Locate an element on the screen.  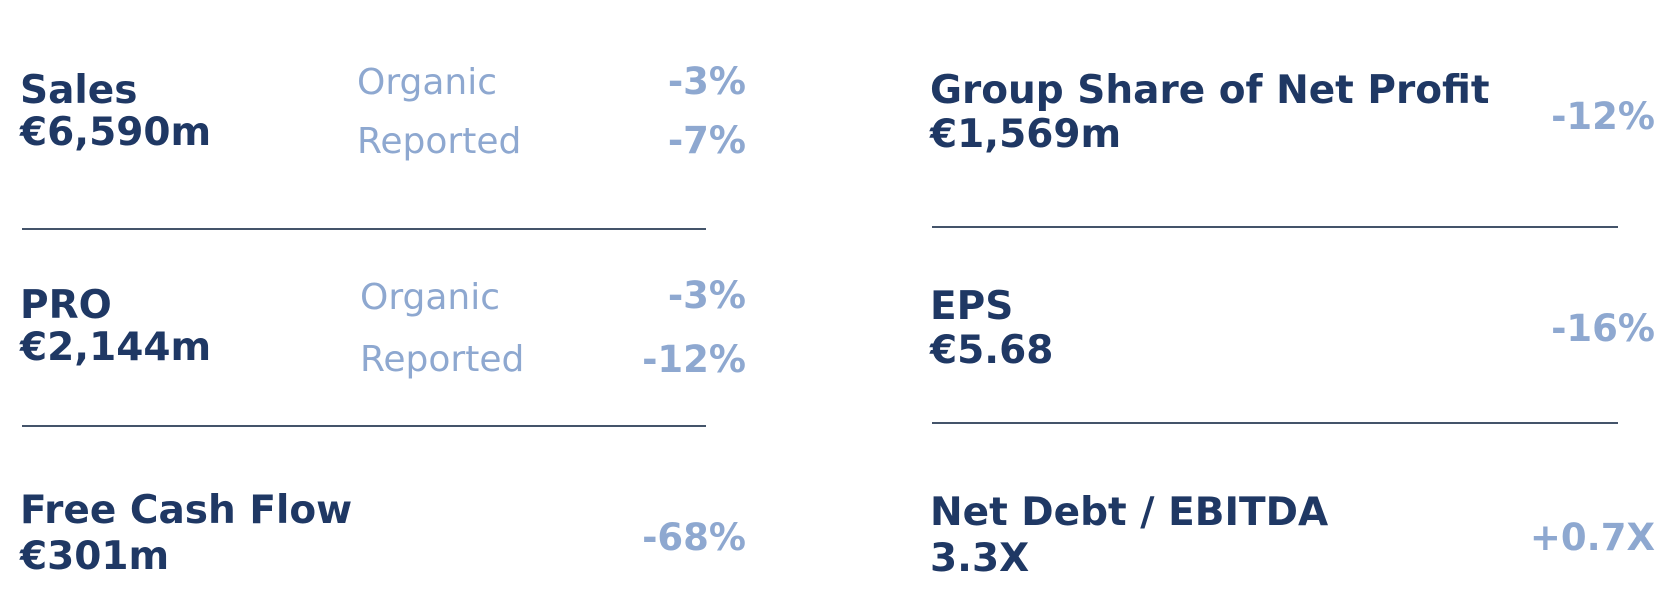
net-profit-change: -12% is located at coordinates (1603, 116).